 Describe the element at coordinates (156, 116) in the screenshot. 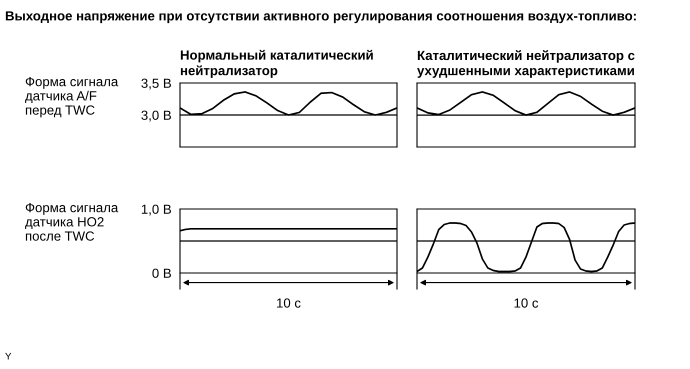

I see `y-tick-label: 3,0 В` at that location.